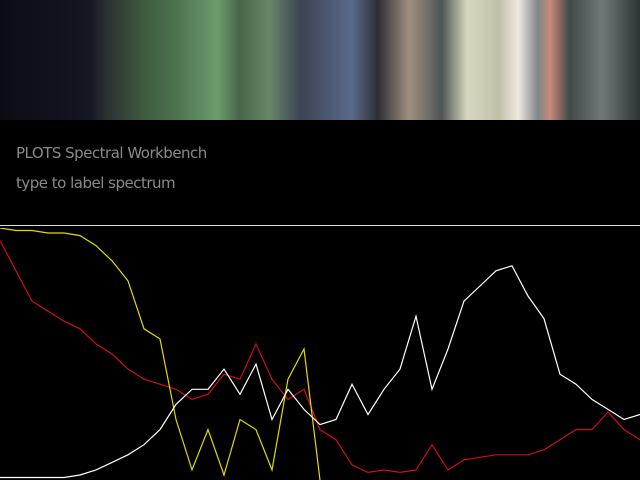 Image resolution: width=640 pixels, height=480 pixels. I want to click on app-title: PLOTS Spectral Workbench, so click(111, 153).